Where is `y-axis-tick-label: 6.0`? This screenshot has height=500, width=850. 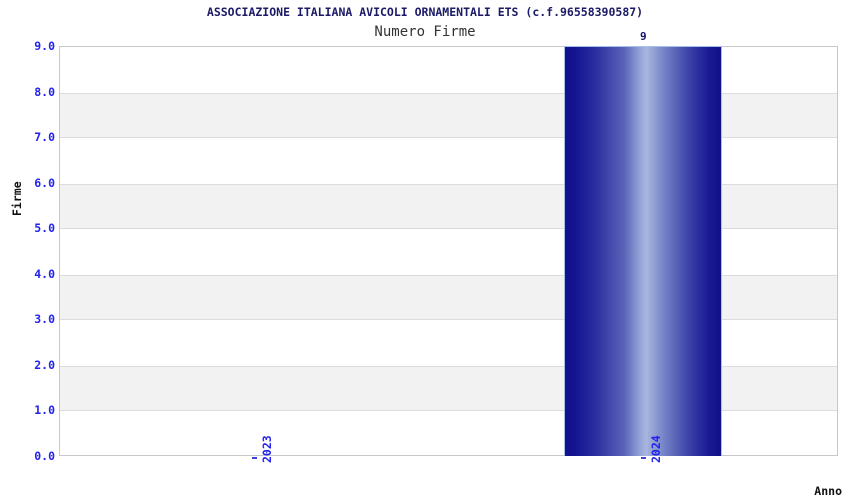 y-axis-tick-label: 6.0 is located at coordinates (44, 182).